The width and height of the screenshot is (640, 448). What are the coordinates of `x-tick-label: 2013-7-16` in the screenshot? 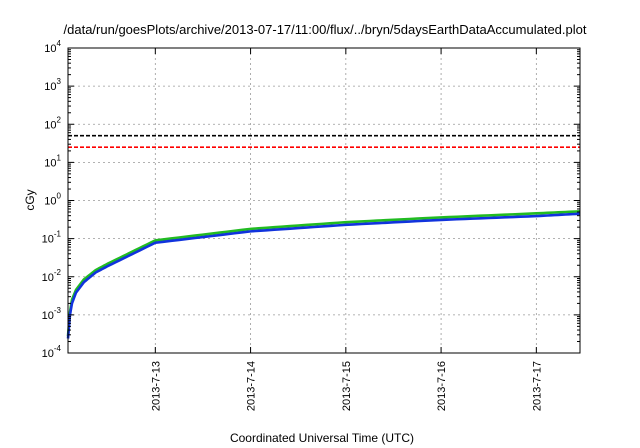 It's located at (442, 386).